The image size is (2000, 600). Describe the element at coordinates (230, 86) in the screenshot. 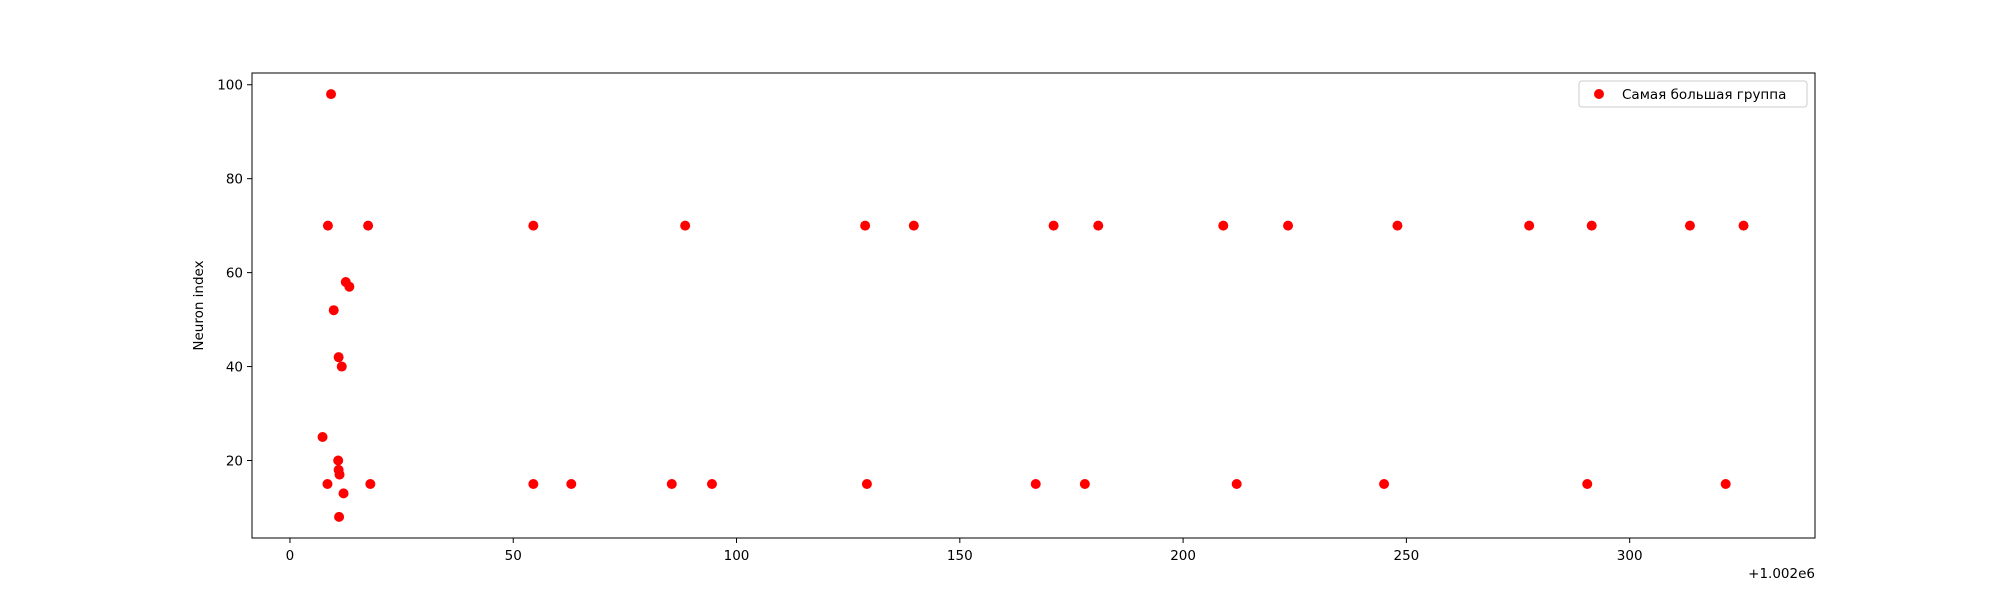

I see `y-tick-label: 100` at that location.